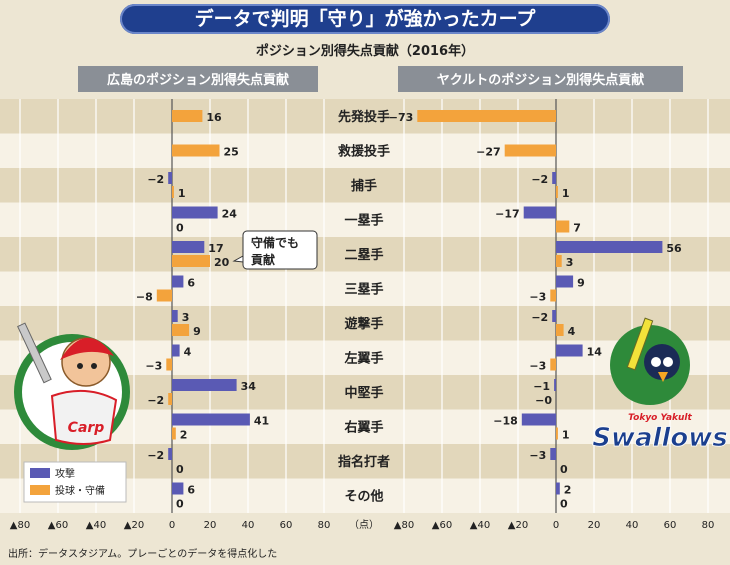 This screenshot has height=565, width=730. What do you see at coordinates (363, 255) in the screenshot?
I see `category-label: 二塁手` at bounding box center [363, 255].